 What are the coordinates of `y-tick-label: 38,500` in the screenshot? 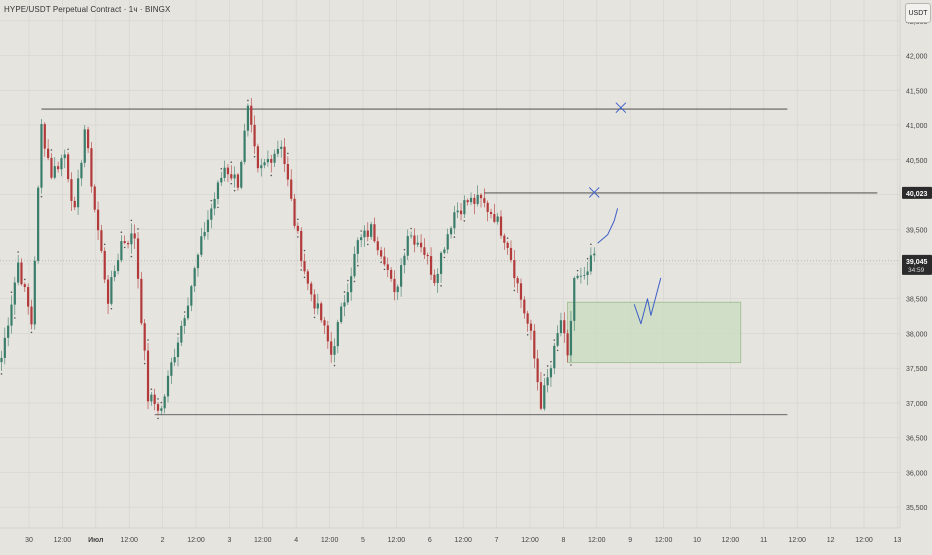 It's located at (917, 300).